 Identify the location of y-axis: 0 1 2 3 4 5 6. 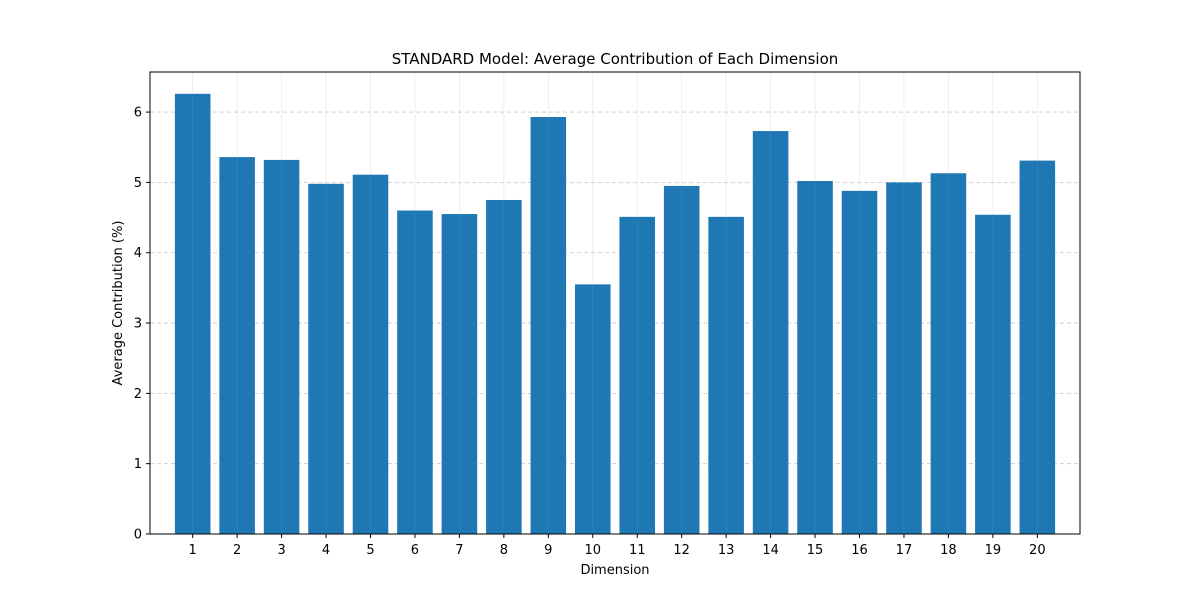
(142, 324).